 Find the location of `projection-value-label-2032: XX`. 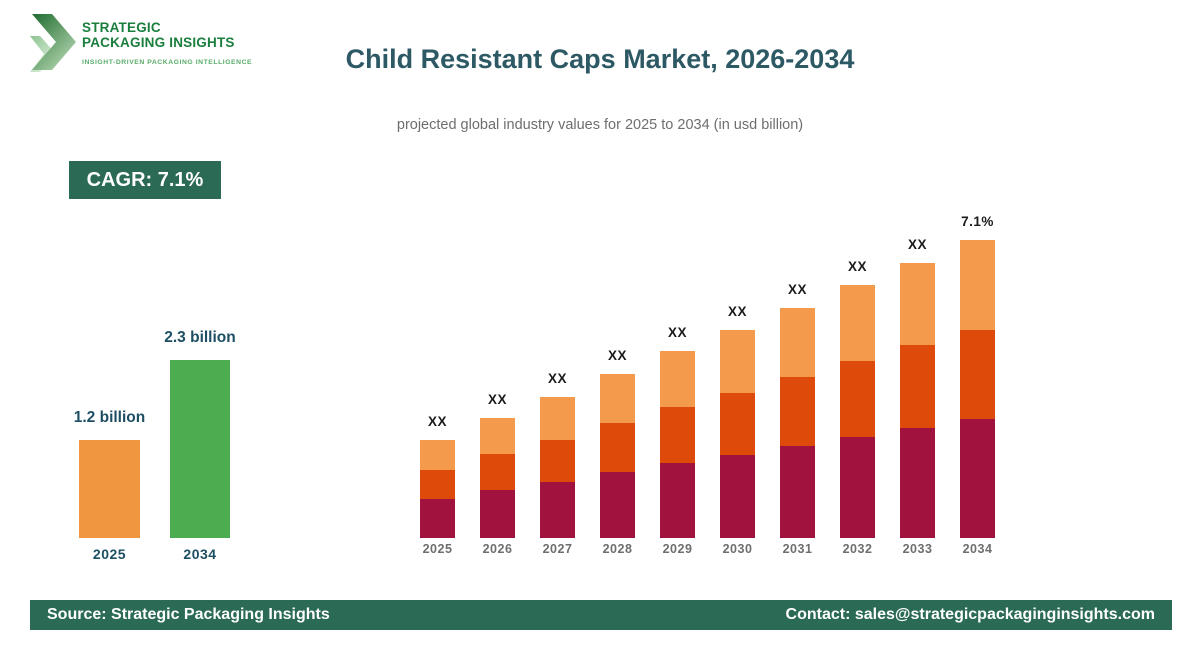

projection-value-label-2032: XX is located at coordinates (857, 266).